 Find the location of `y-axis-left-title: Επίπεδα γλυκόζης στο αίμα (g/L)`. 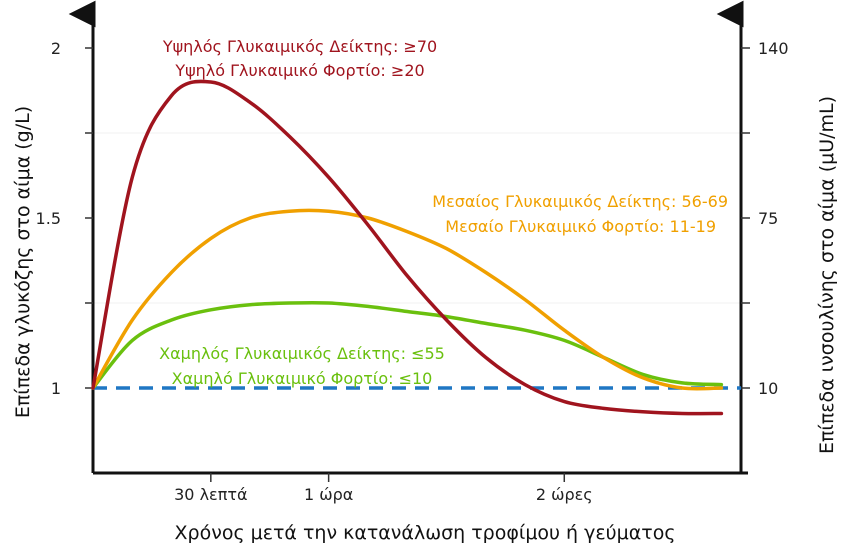

y-axis-left-title: Επίπεδα γλυκόζης στο αίμα (g/L) is located at coordinates (23, 262).